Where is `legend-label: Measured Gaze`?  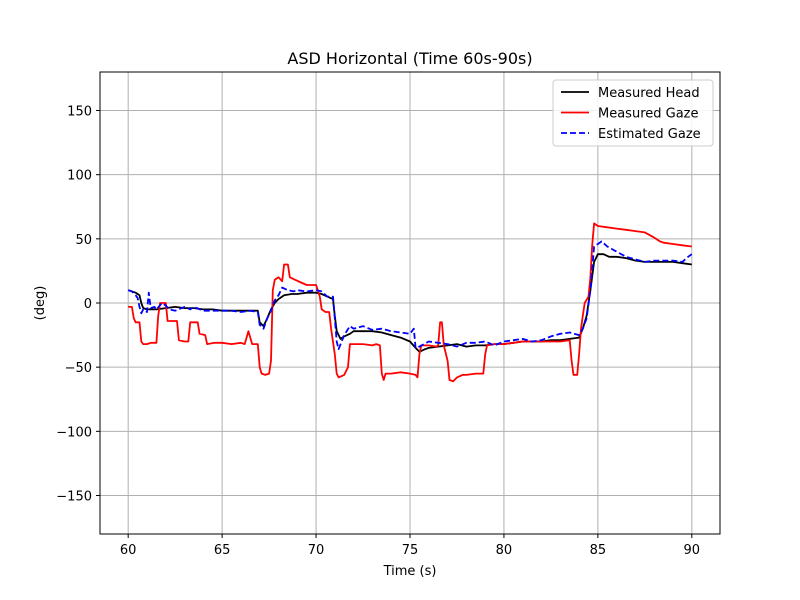
legend-label: Measured Gaze is located at coordinates (648, 114).